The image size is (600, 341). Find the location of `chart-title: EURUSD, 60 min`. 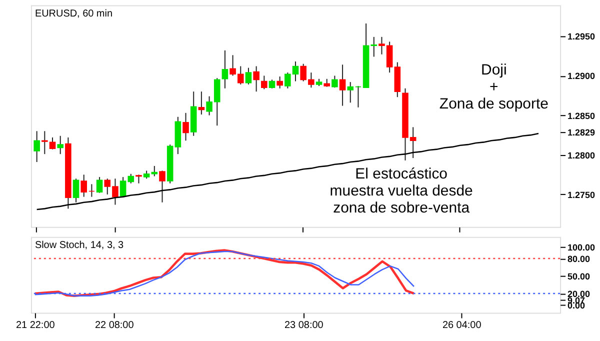

chart-title: EURUSD, 60 min is located at coordinates (73, 14).